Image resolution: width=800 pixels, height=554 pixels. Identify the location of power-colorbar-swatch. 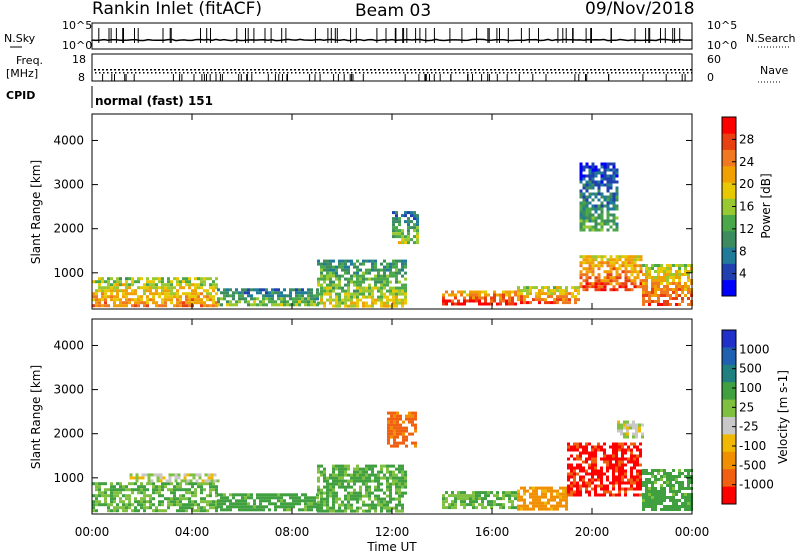
(729, 207).